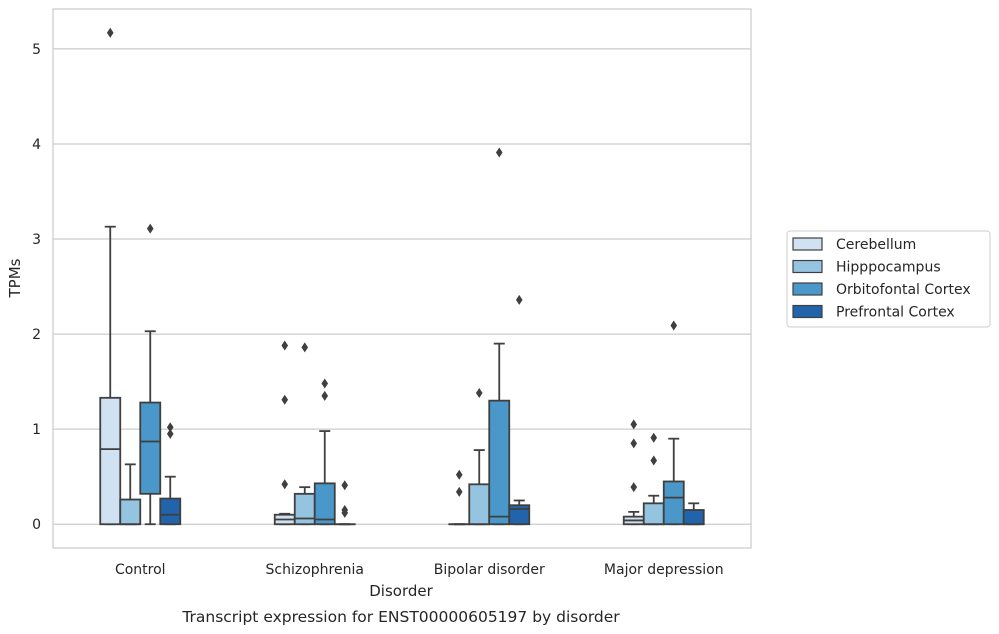 The image size is (999, 634). Describe the element at coordinates (903, 290) in the screenshot. I see `legend-label: Orbitofontal Cortex` at that location.